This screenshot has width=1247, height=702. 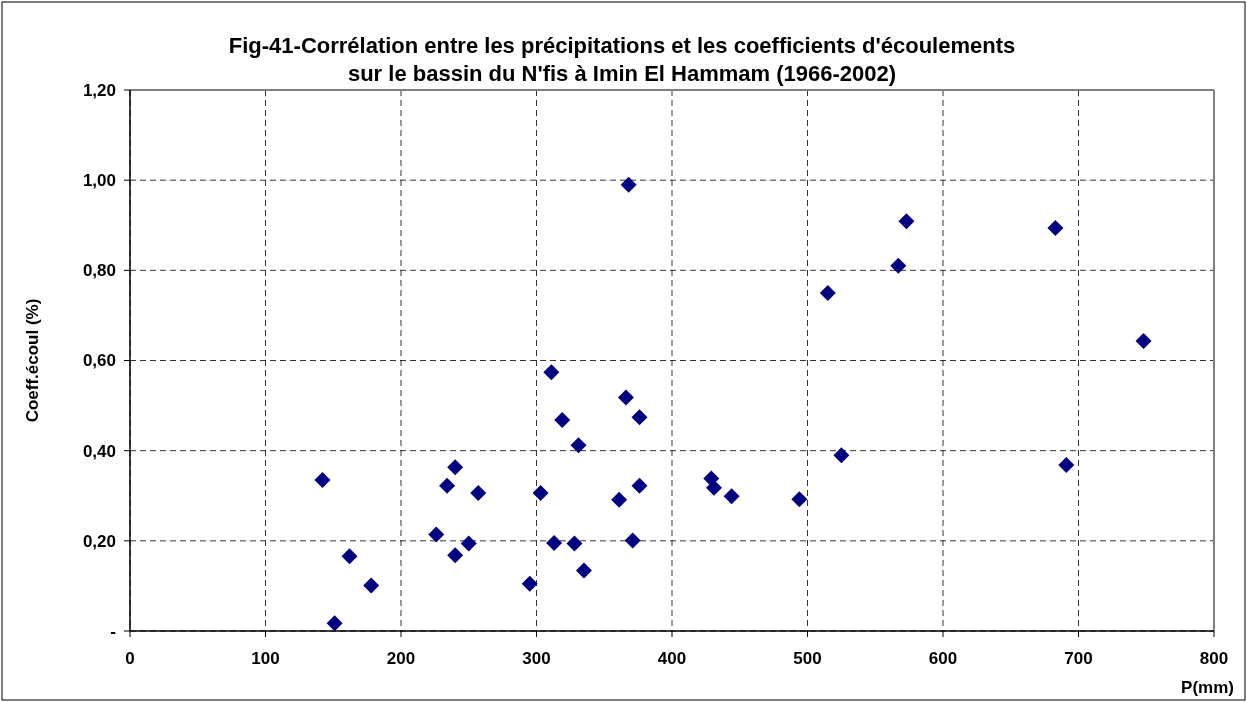 What do you see at coordinates (1214, 658) in the screenshot?
I see `x-tick-label: 800` at bounding box center [1214, 658].